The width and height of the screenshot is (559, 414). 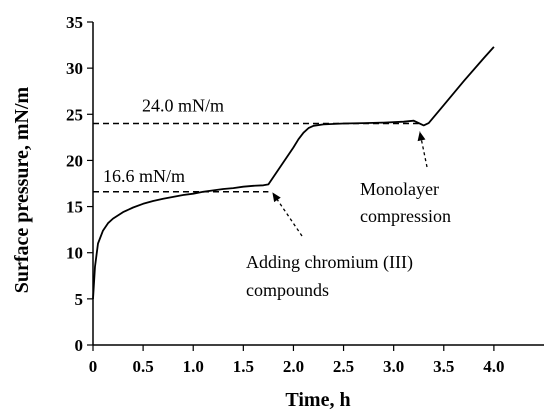 What do you see at coordinates (193, 366) in the screenshot?
I see `x-tick-label: 1.0` at bounding box center [193, 366].